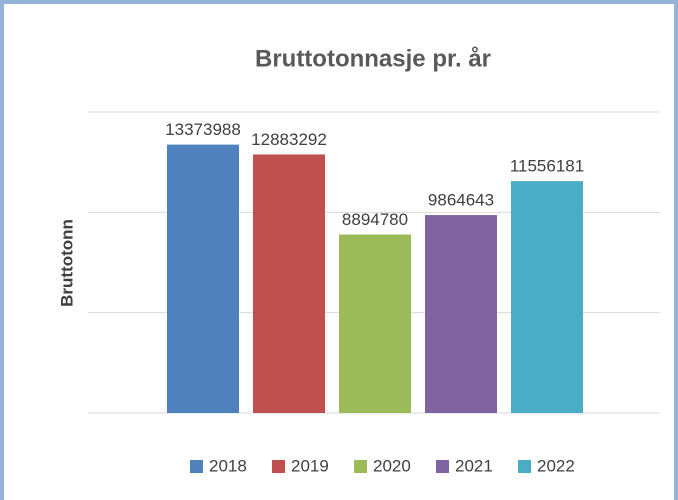 The image size is (678, 500). I want to click on data-label: 13373988, so click(203, 129).